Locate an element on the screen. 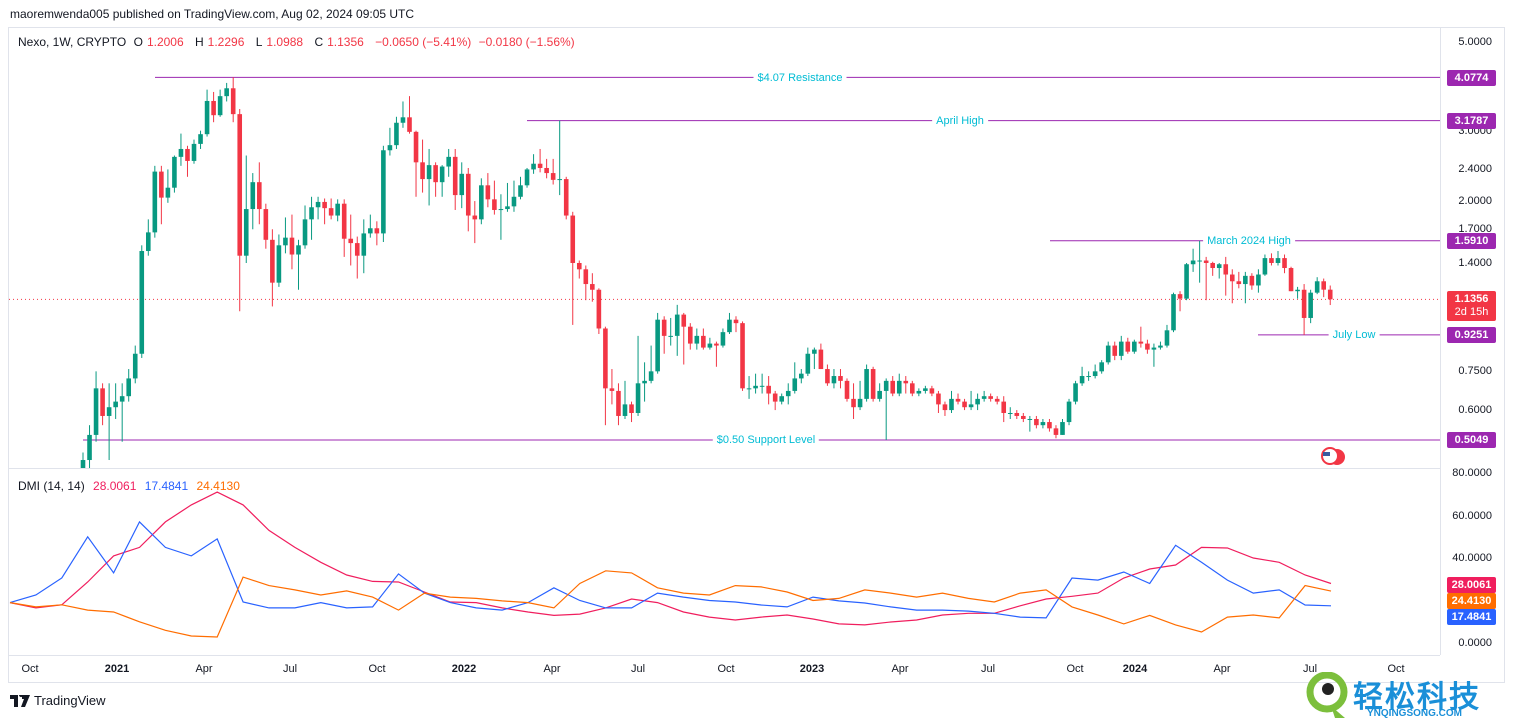 Image resolution: width=1515 pixels, height=719 pixels. tradingview-brand: TradingView is located at coordinates (58, 700).